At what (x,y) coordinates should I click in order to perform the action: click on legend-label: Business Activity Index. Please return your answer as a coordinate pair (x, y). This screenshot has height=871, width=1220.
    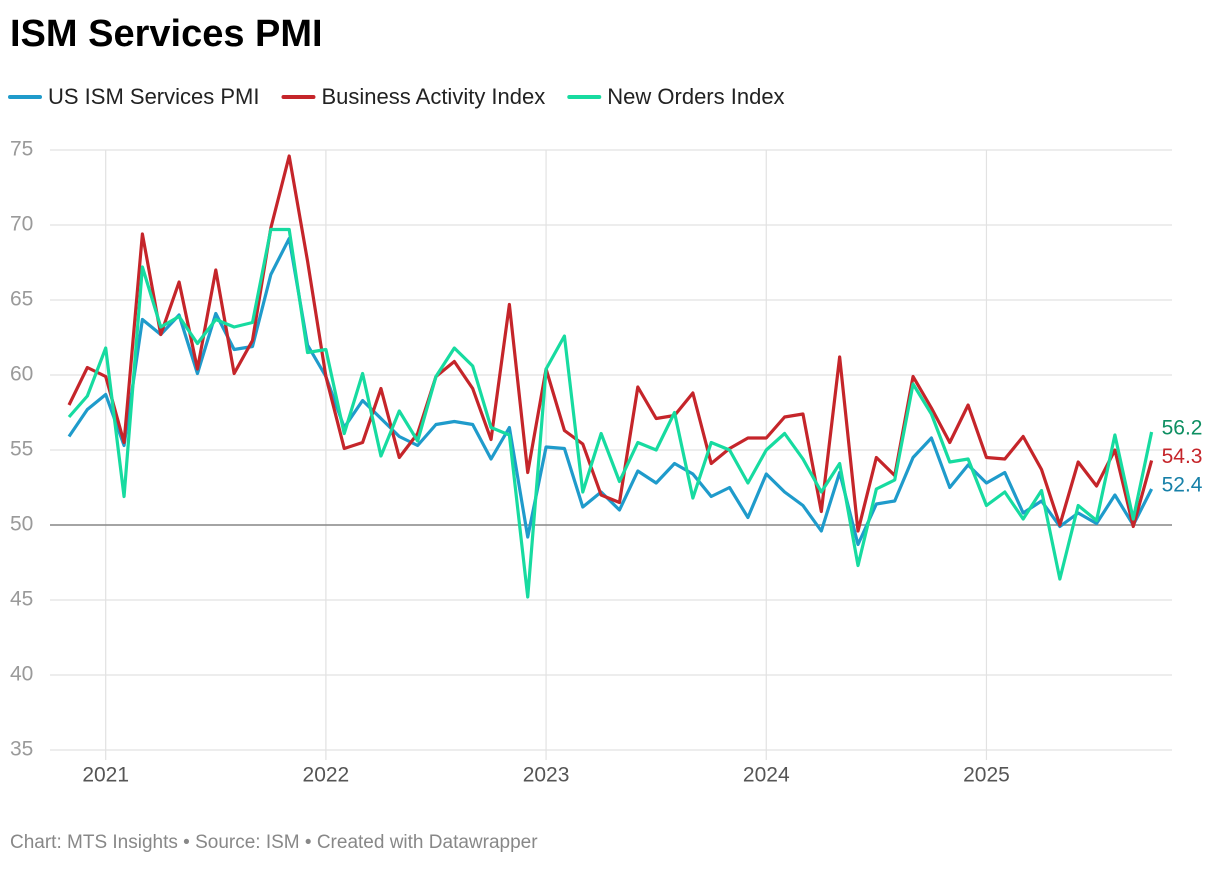
    Looking at the image, I should click on (433, 96).